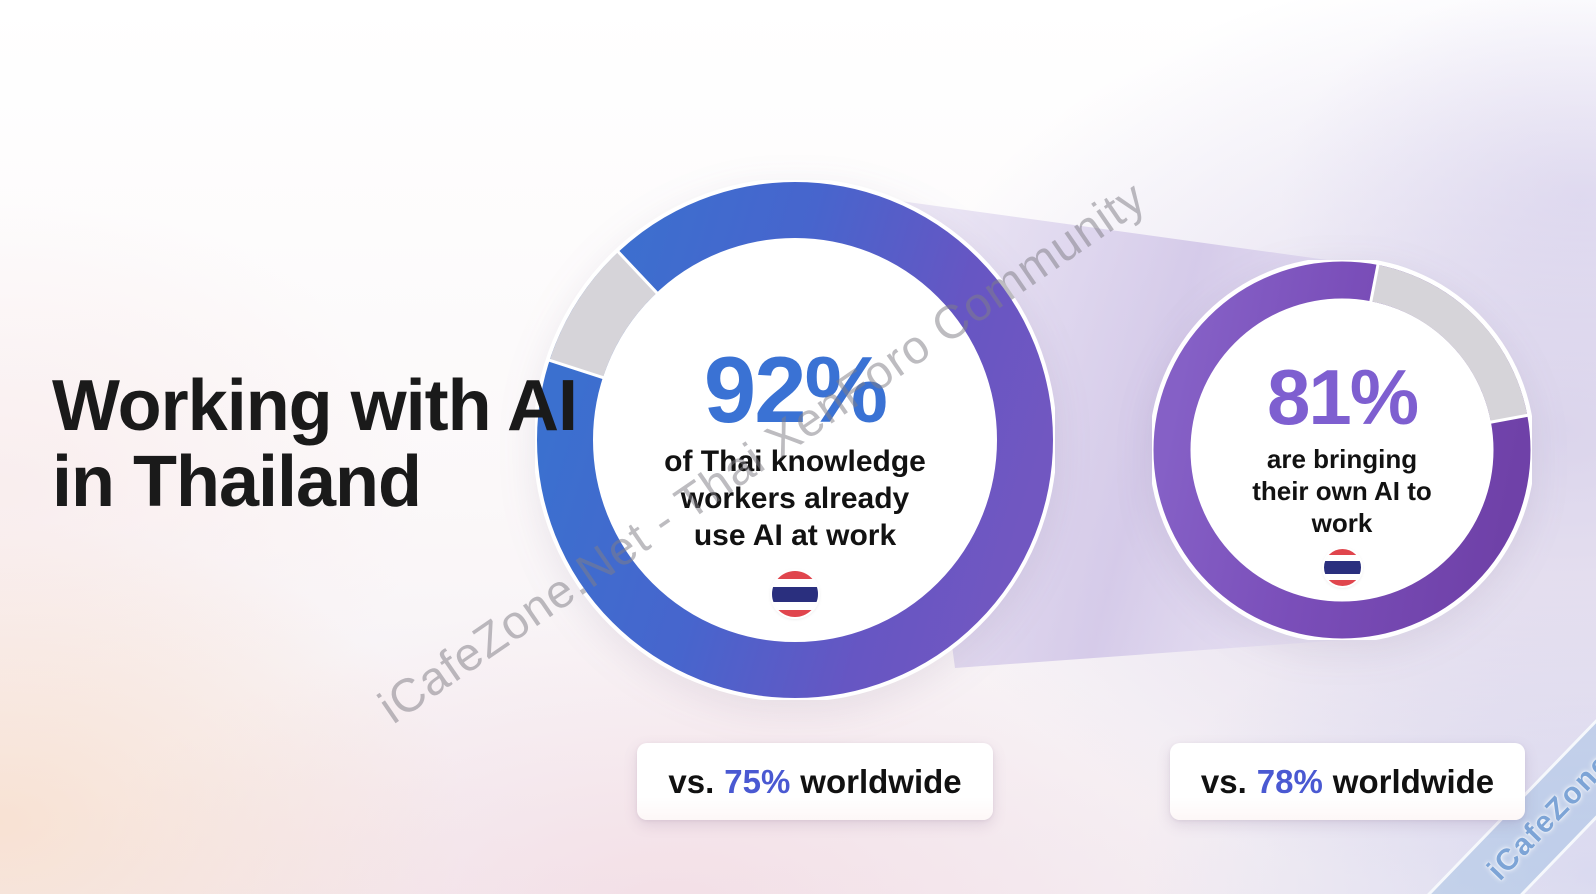 This screenshot has height=894, width=1596. Describe the element at coordinates (1342, 491) in the screenshot. I see `donut-small-description: are bringing their own AI to work` at that location.